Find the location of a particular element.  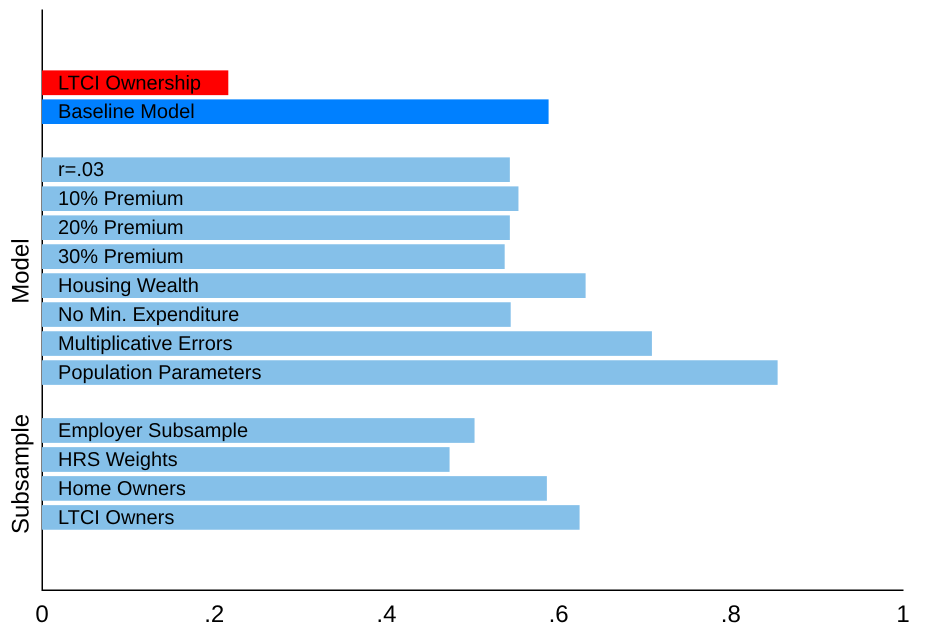

y-tick-label: No Min. Expenditure is located at coordinates (149, 315).